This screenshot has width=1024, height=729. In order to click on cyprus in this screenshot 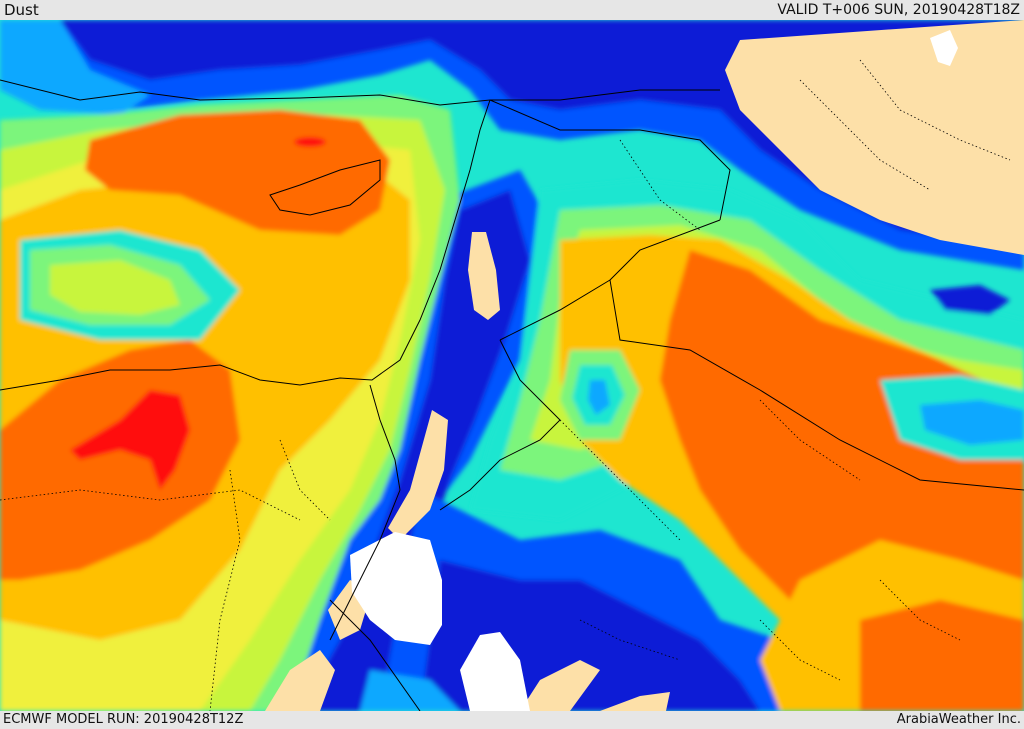, I will do `click(325, 187)`.